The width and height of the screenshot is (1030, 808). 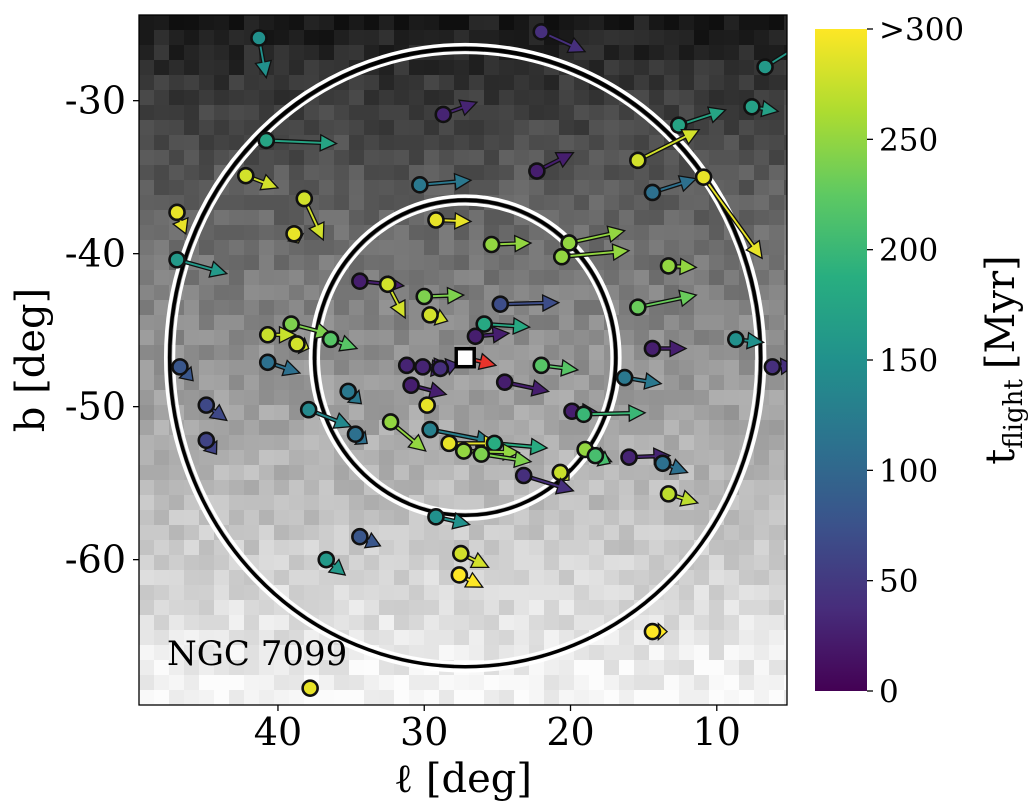 What do you see at coordinates (668, 146) in the screenshot?
I see `motion-arrow` at bounding box center [668, 146].